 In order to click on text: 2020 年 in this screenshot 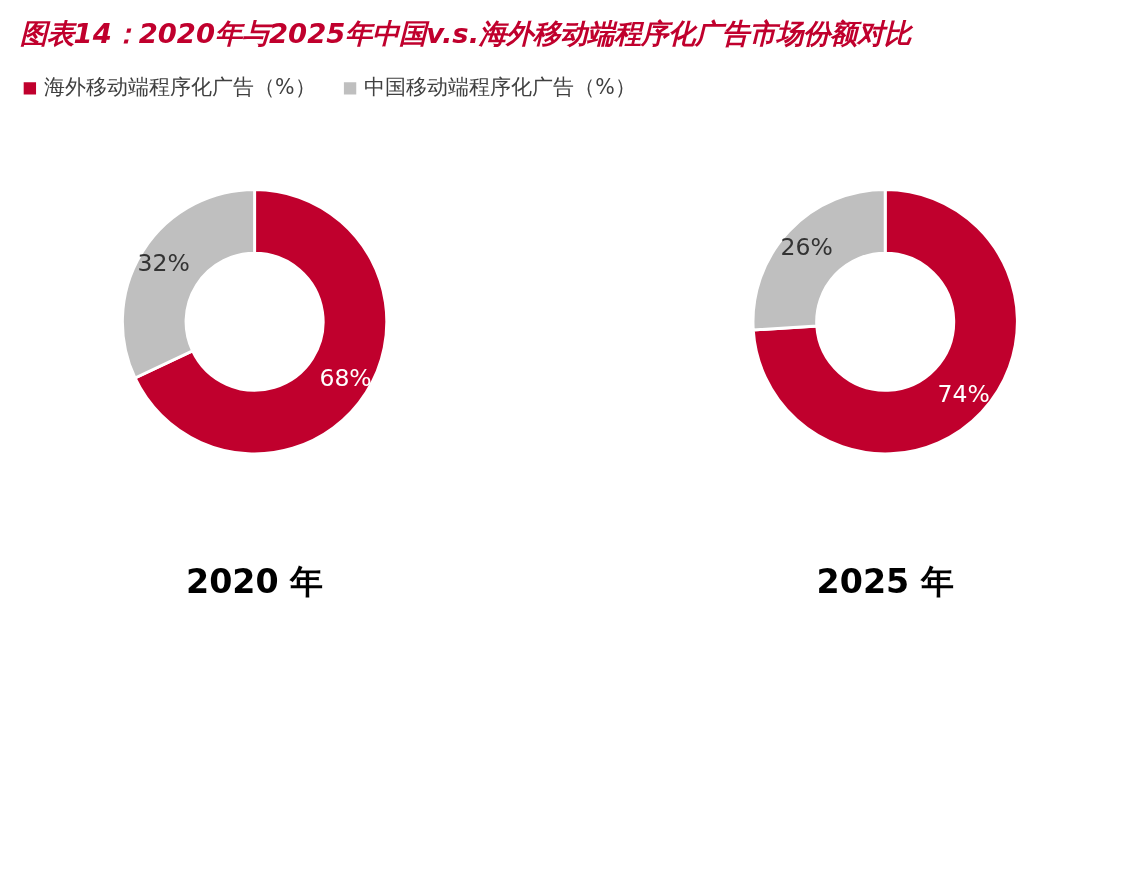, I will do `click(254, 581)`.